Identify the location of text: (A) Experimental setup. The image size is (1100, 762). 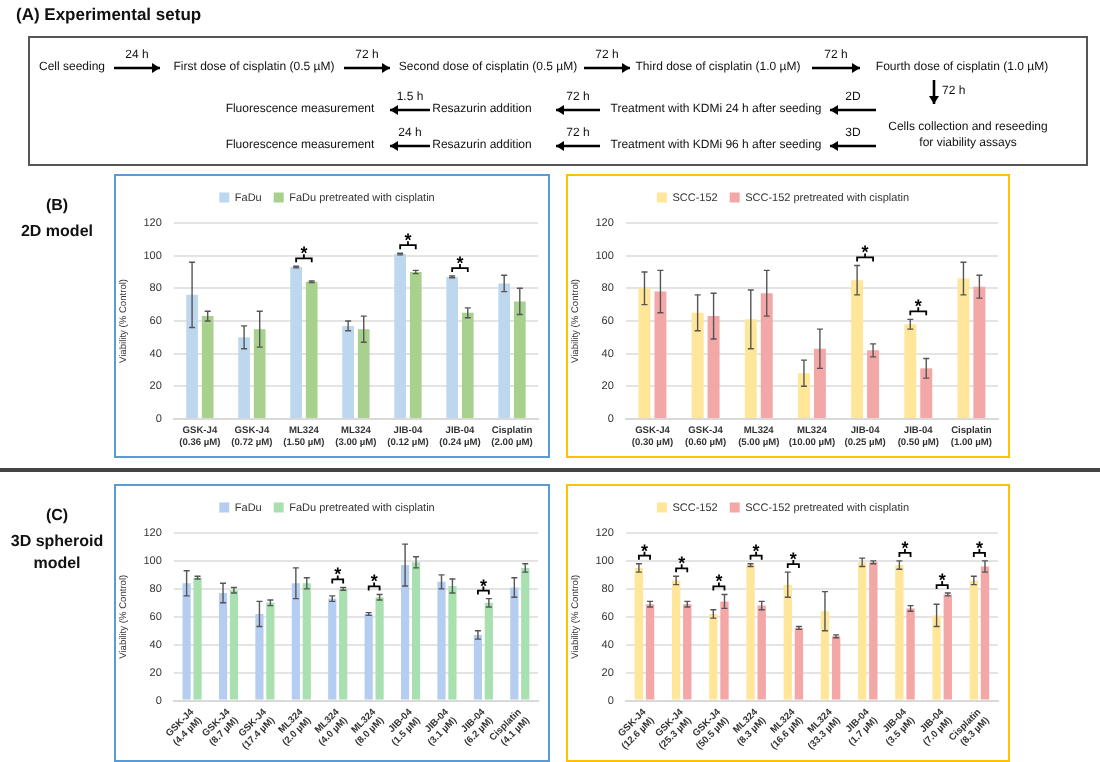
(109, 14).